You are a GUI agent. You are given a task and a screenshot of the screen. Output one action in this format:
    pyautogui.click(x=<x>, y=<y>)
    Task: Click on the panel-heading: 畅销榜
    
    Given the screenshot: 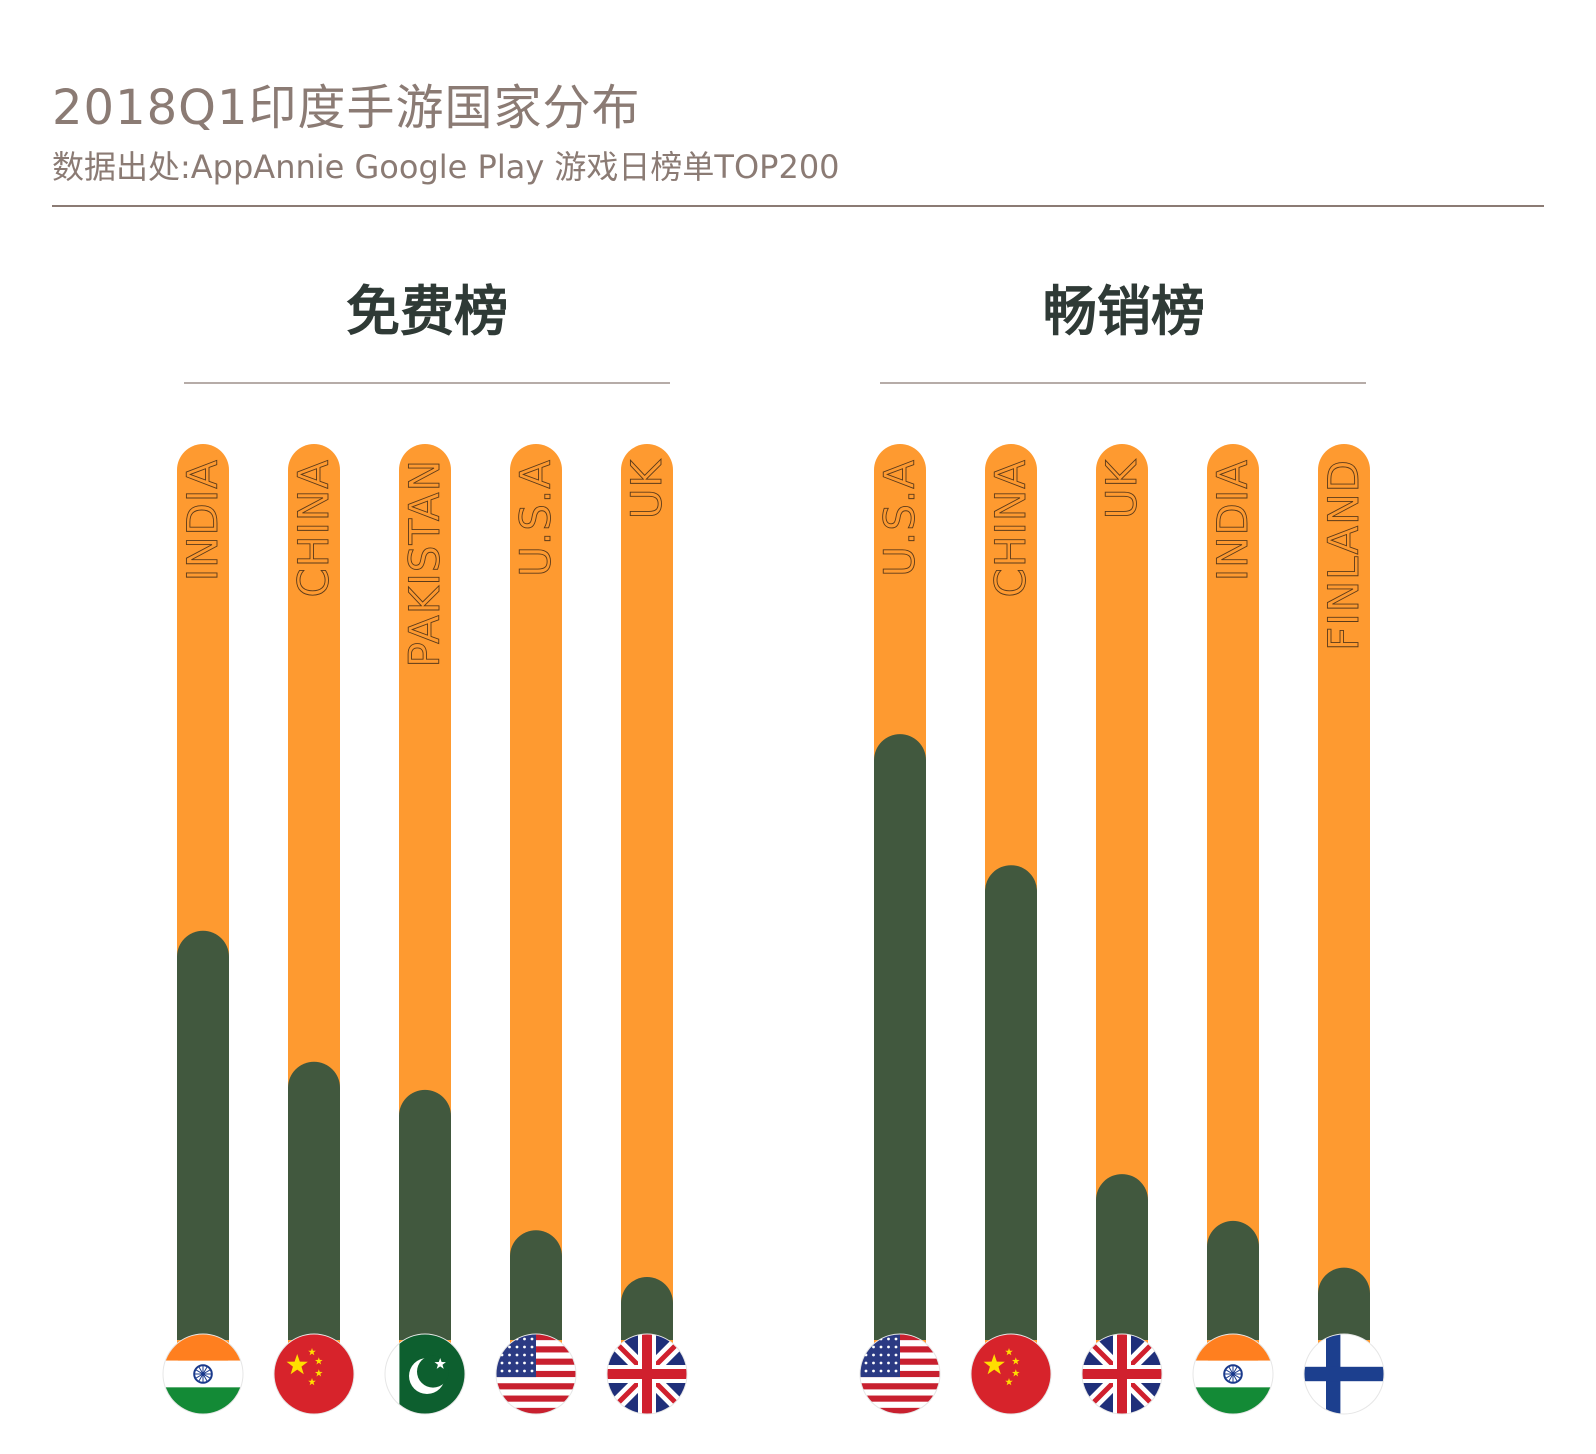 What is the action you would take?
    pyautogui.click(x=1124, y=311)
    